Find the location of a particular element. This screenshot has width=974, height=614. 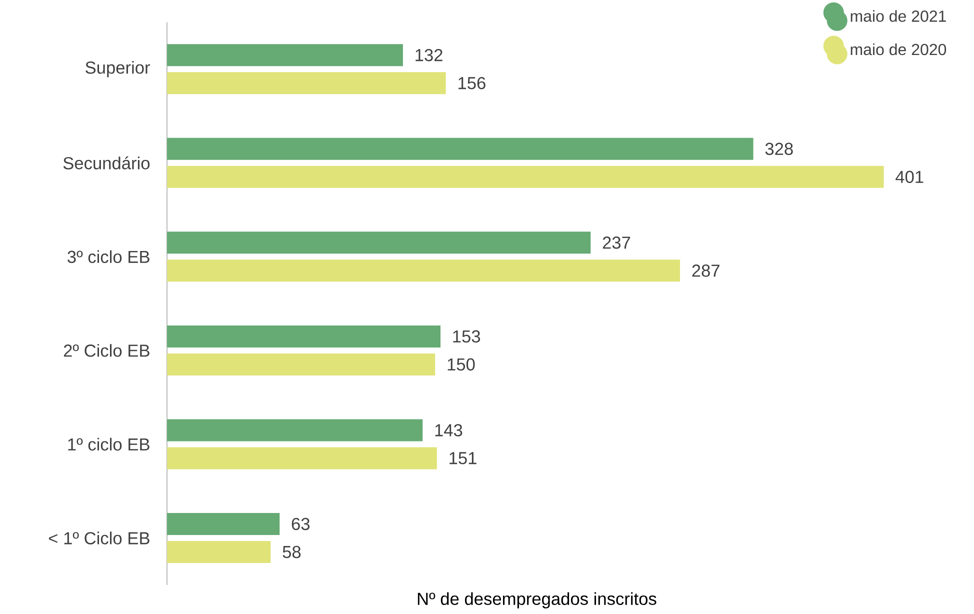

x-axis-title: Nº de desempregados inscritos is located at coordinates (537, 600).